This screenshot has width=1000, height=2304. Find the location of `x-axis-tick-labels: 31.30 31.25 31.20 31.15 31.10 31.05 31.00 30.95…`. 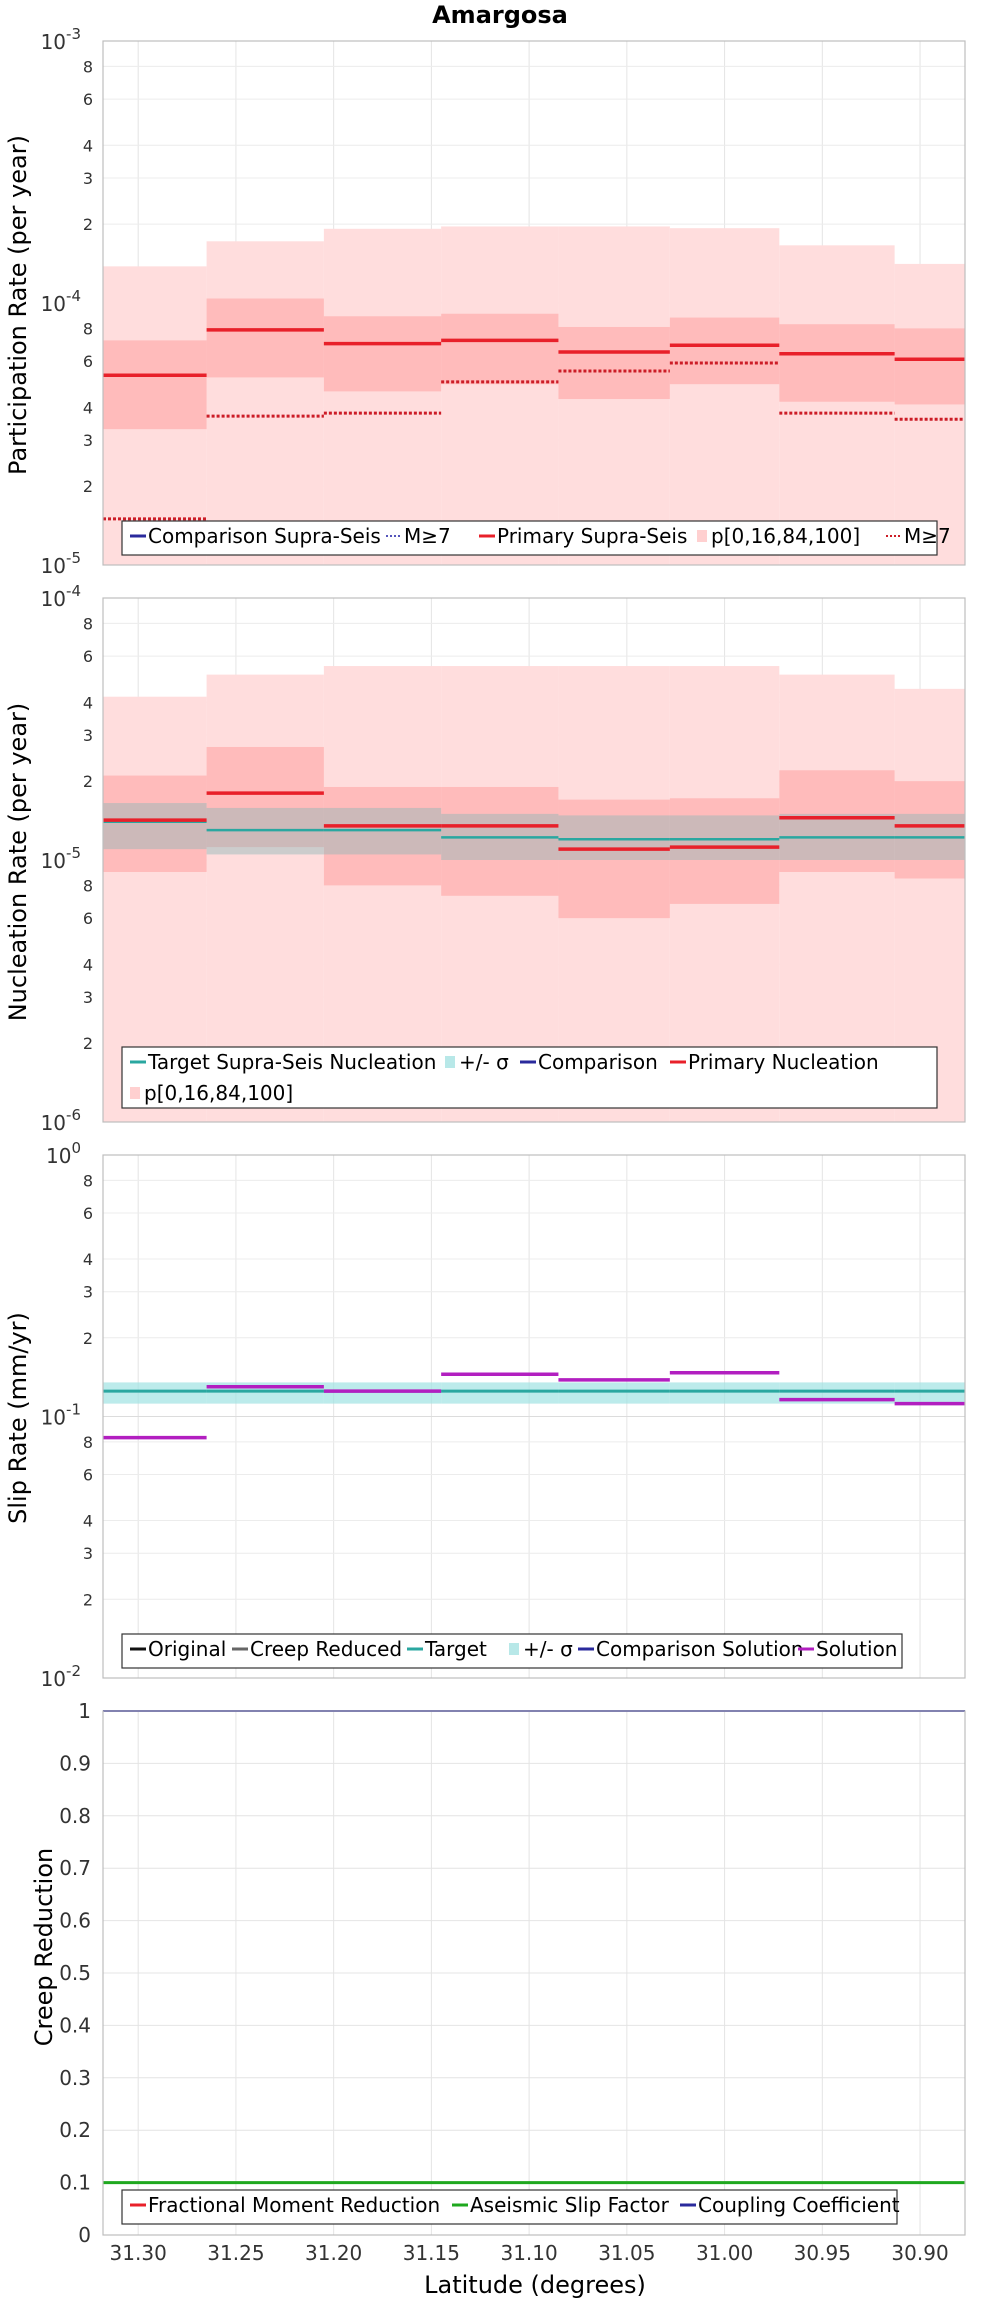

x-axis-tick-labels: 31.30 31.25 31.20 31.15 31.10 31.05 31.00 30.95… is located at coordinates (529, 2253).